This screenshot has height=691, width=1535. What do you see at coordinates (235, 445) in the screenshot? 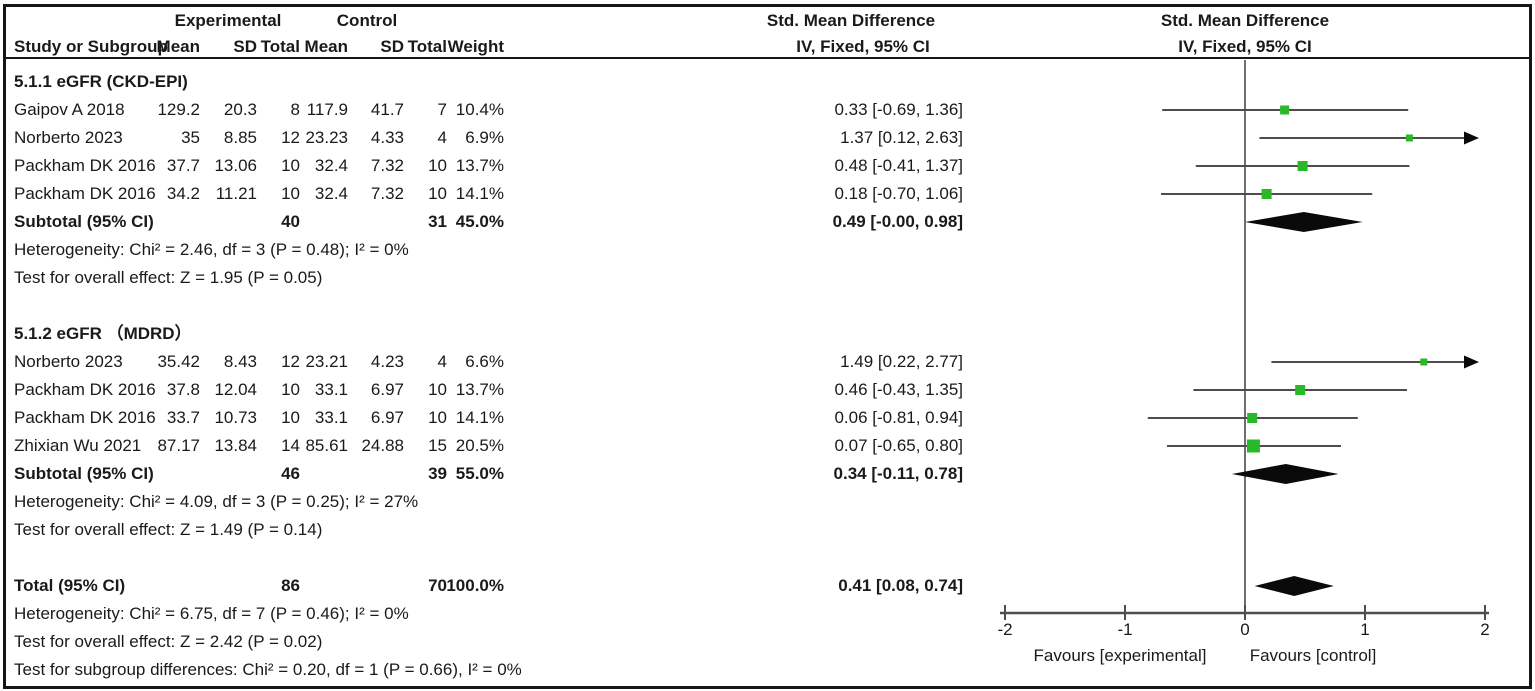
I see `exp-sd: 13.84` at bounding box center [235, 445].